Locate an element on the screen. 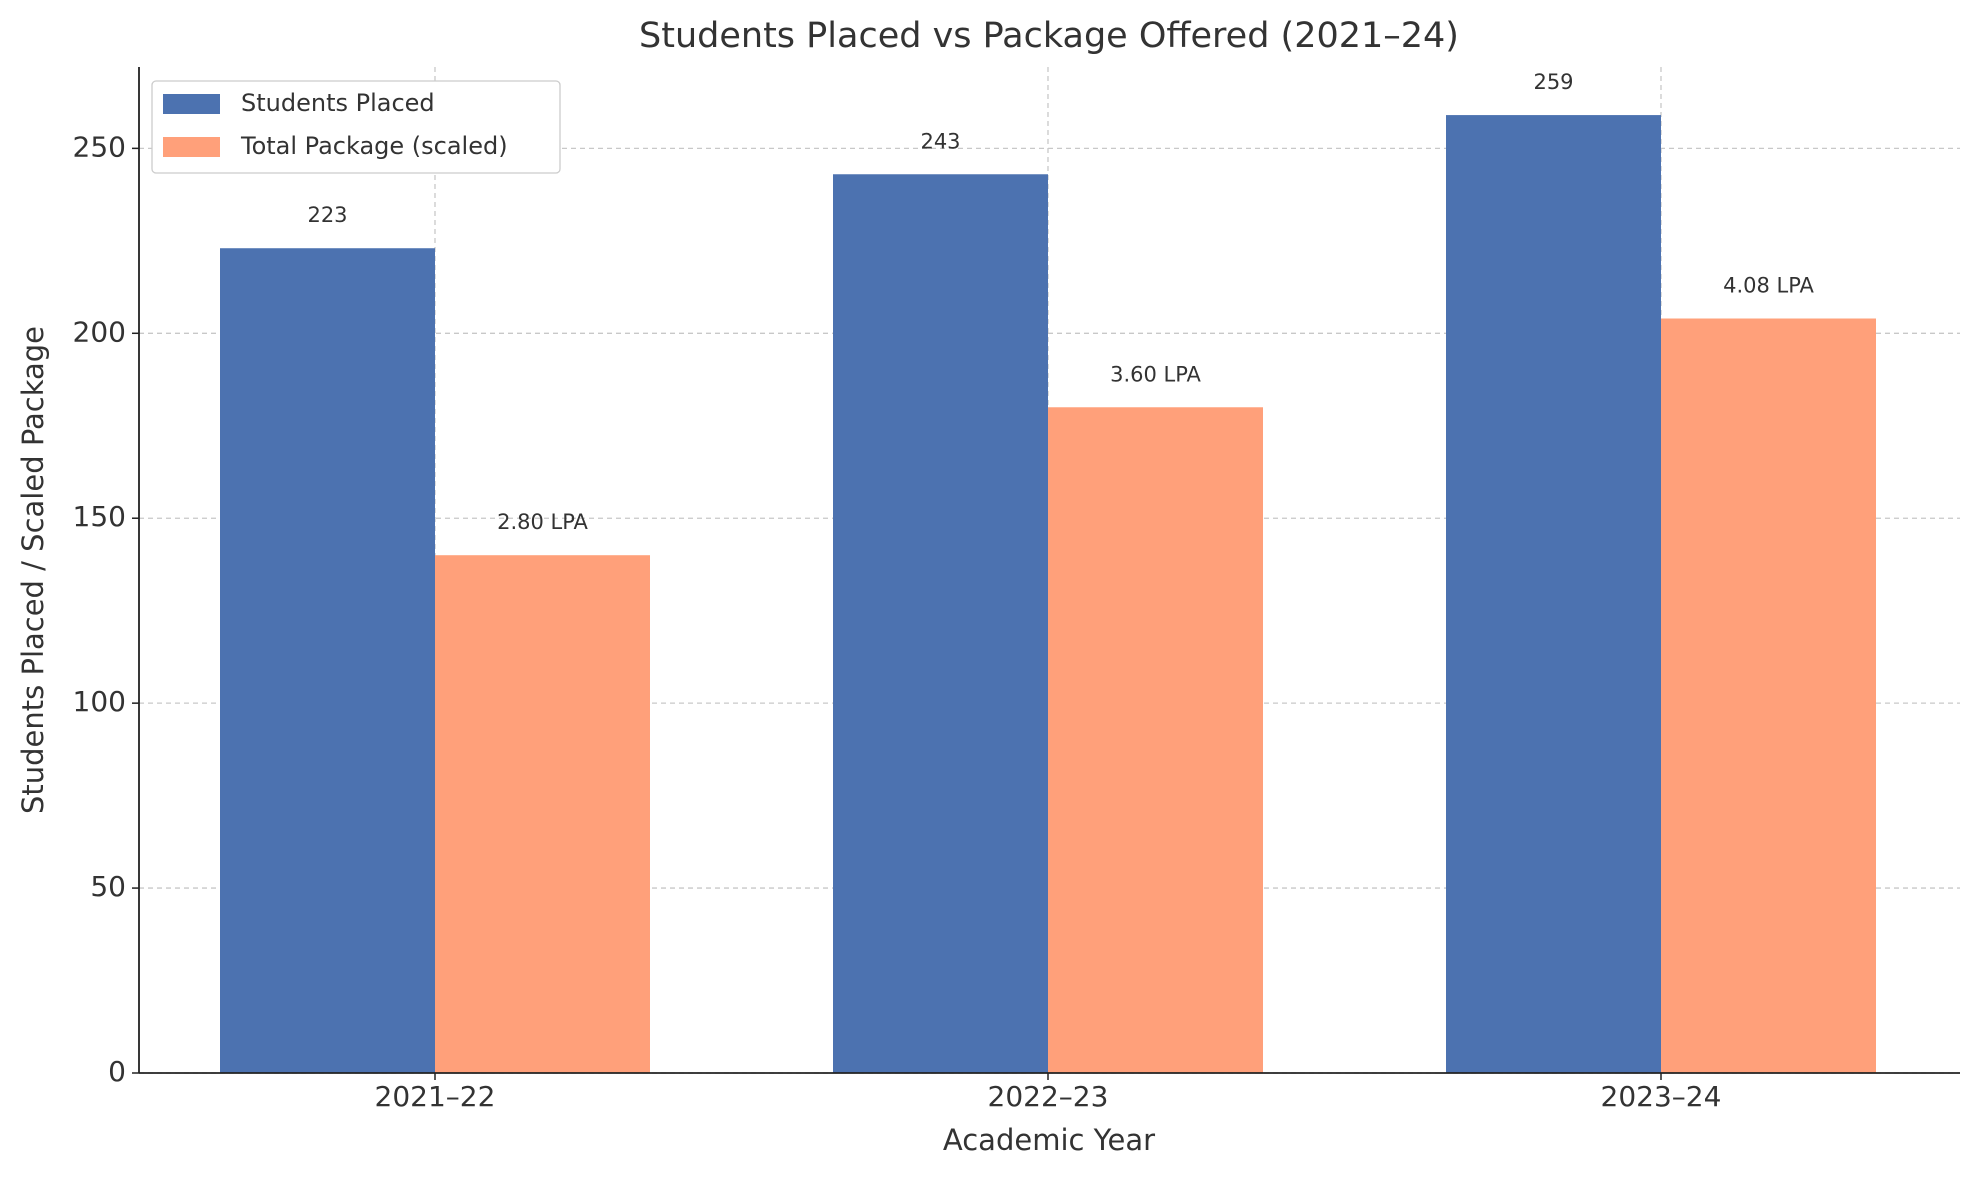  x-tick-label: 2023–24 is located at coordinates (1661, 1096).